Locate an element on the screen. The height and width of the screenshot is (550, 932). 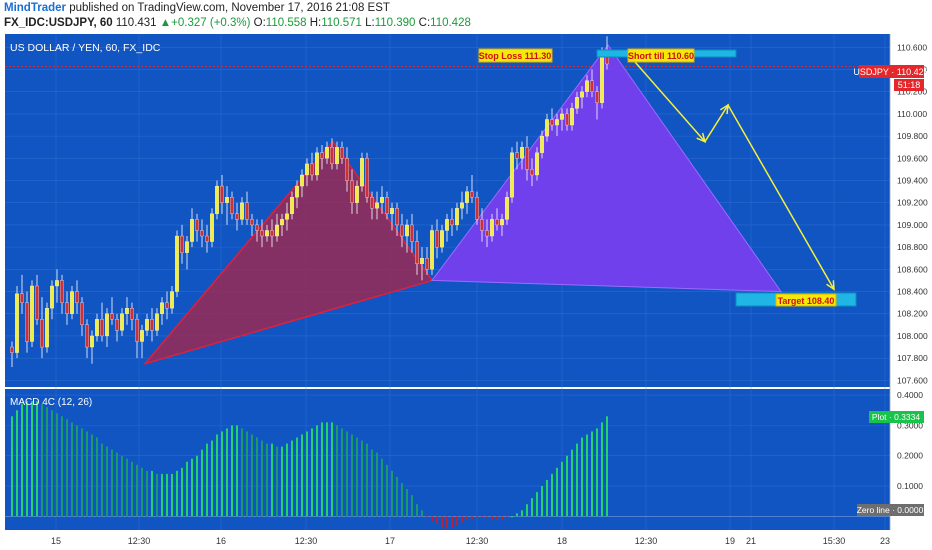
y-tick-label: 108.400 is located at coordinates (912, 292).